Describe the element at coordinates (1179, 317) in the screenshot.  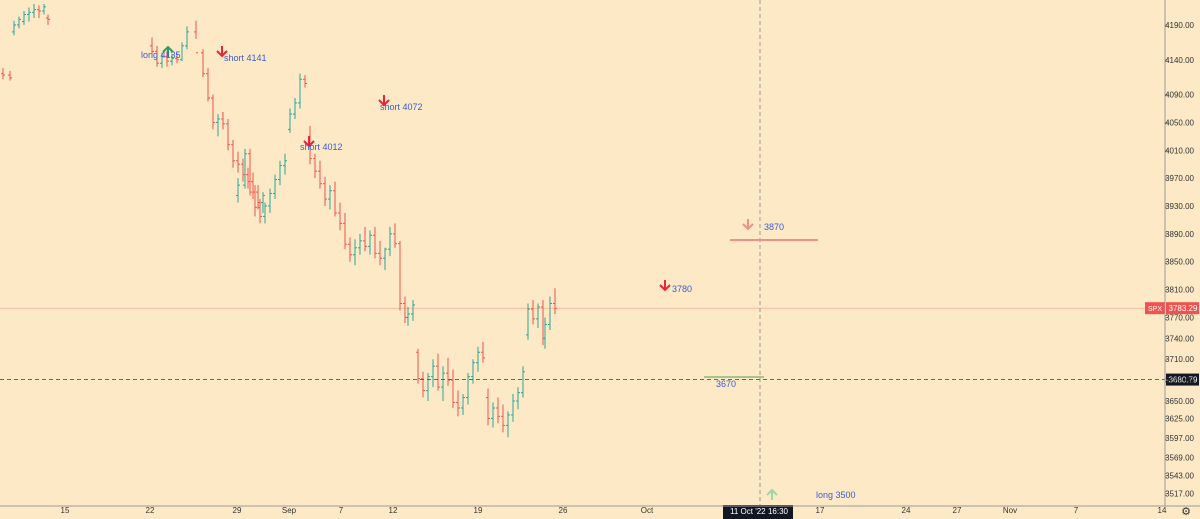
I see `price-tick-label: 3770.00` at that location.